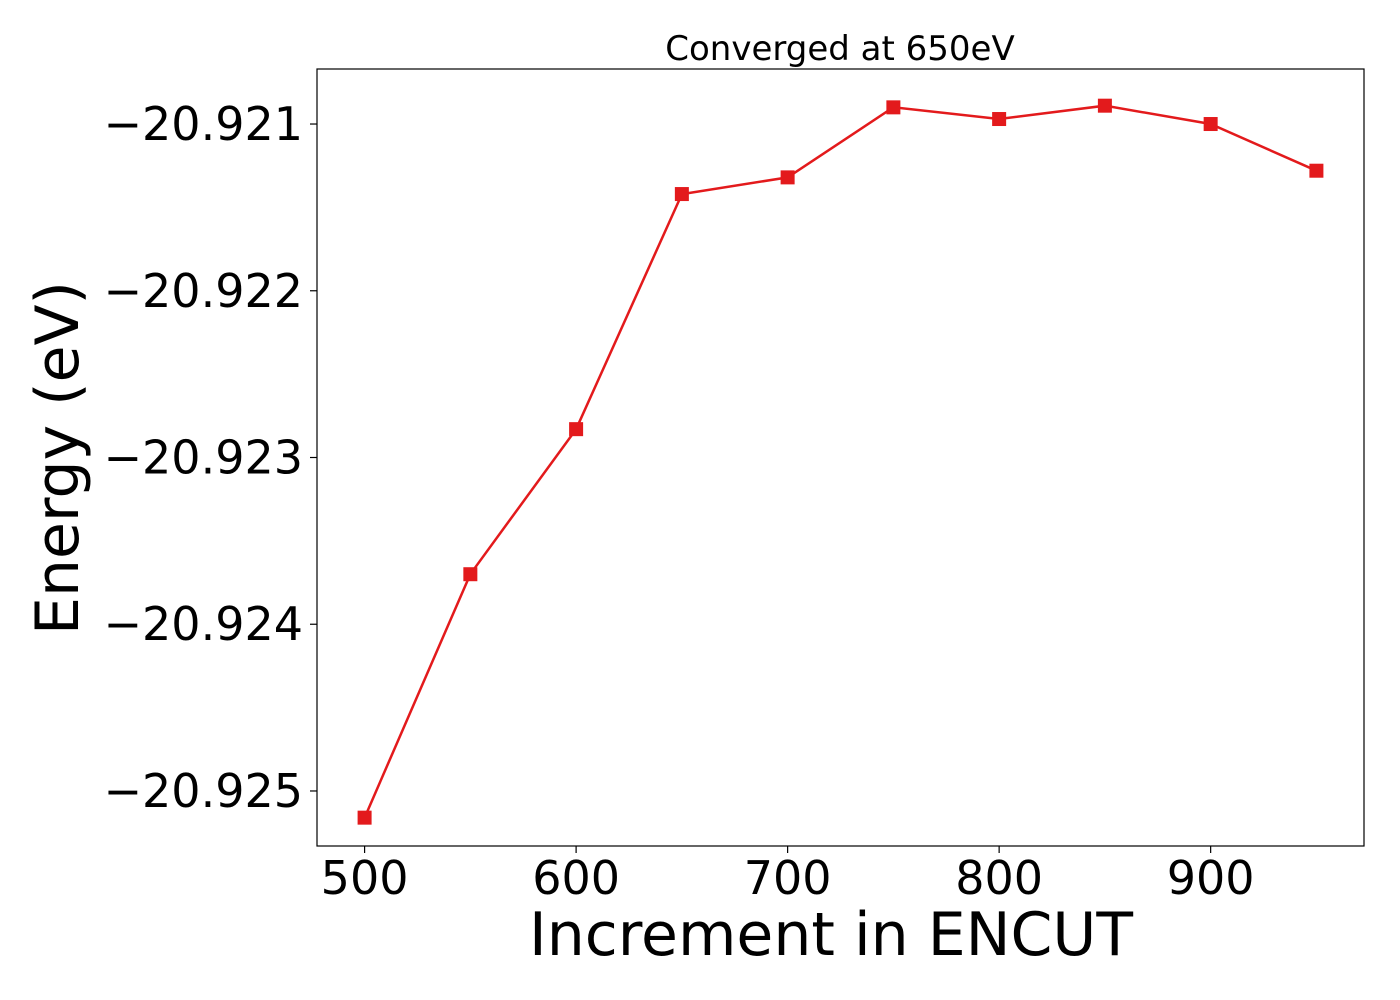  What do you see at coordinates (831, 935) in the screenshot?
I see `x-axis-title: Increment in ENCUT` at bounding box center [831, 935].